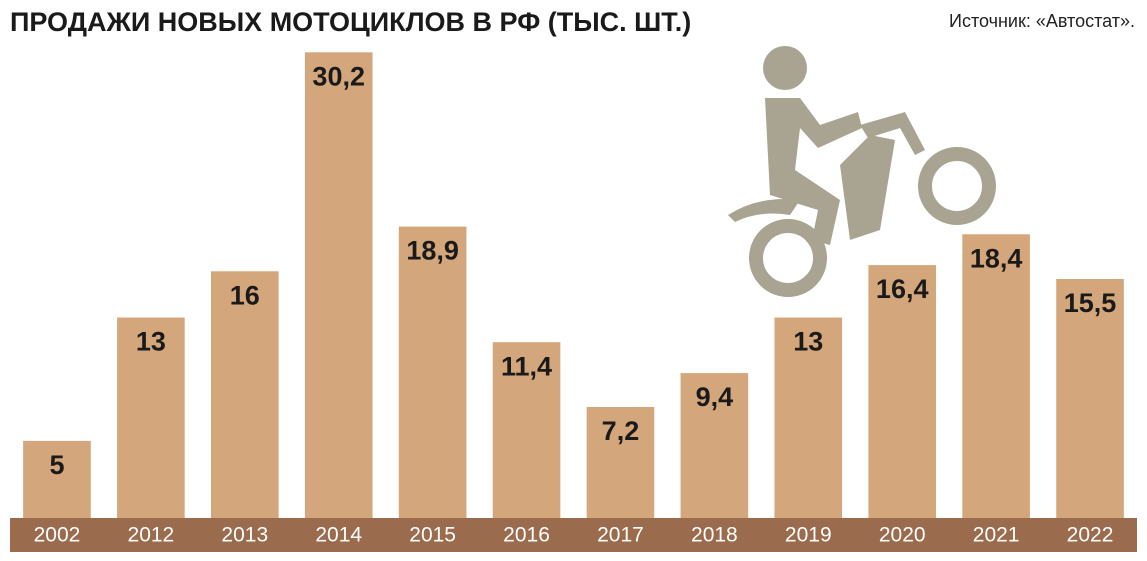  What do you see at coordinates (621, 431) in the screenshot?
I see `value-label: 7,2` at bounding box center [621, 431].